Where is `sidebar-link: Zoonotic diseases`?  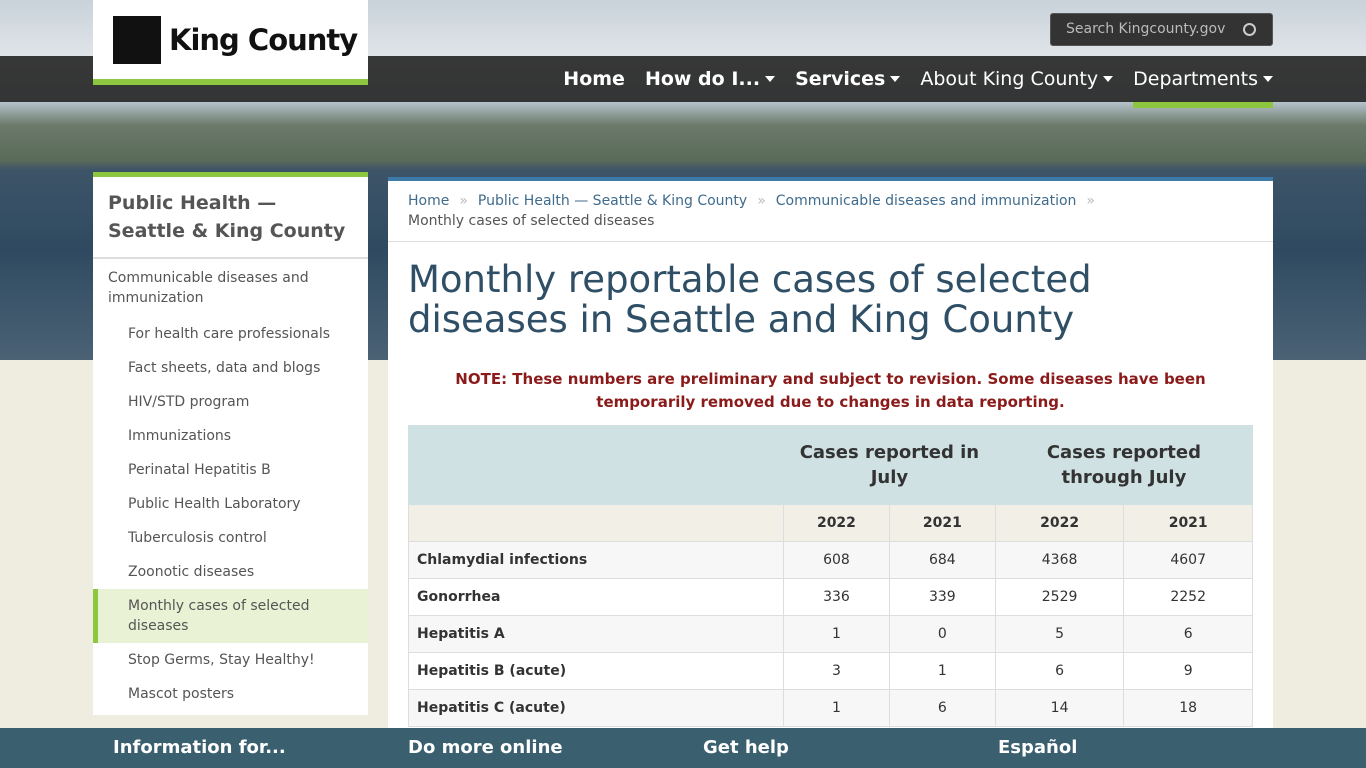
sidebar-link: Zoonotic diseases is located at coordinates (191, 572).